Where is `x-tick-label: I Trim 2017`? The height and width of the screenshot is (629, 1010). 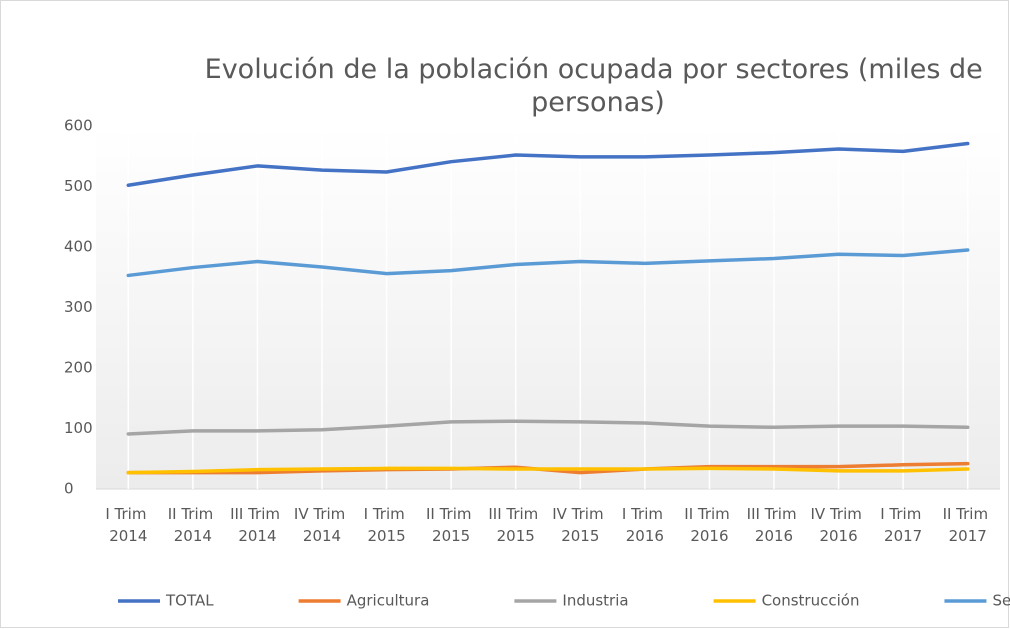
x-tick-label: I Trim 2017 is located at coordinates (903, 525).